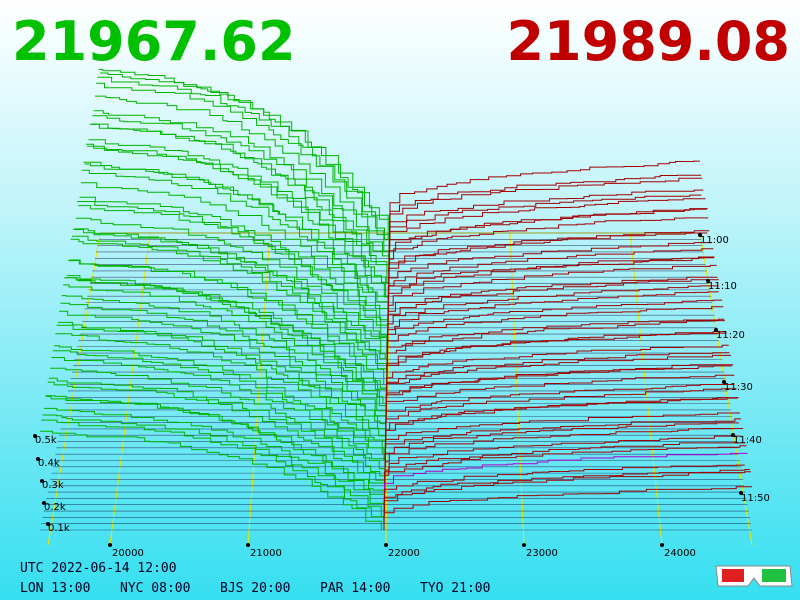 The image size is (800, 600). I want to click on volume-label: 0.3k, so click(53, 485).